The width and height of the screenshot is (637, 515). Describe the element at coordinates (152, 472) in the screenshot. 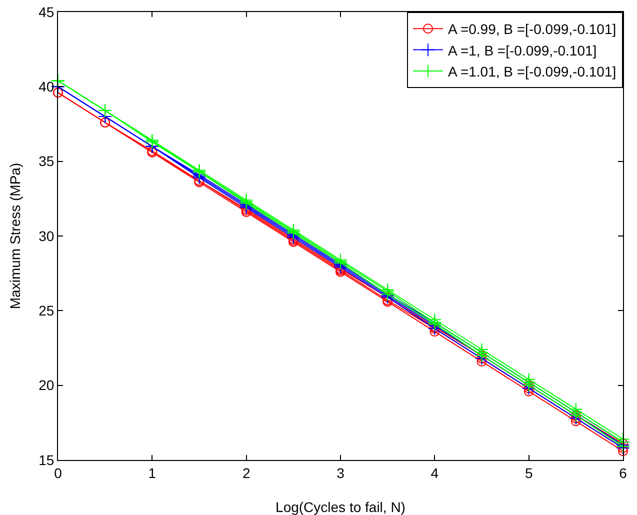

I see `x-tick-label: 1` at that location.